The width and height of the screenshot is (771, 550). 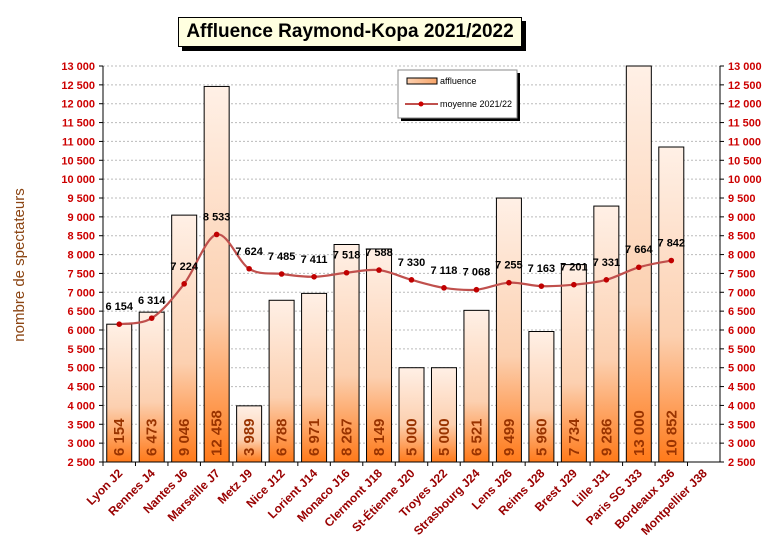 I want to click on y-tick-label-right: 4 500, so click(x=742, y=388).